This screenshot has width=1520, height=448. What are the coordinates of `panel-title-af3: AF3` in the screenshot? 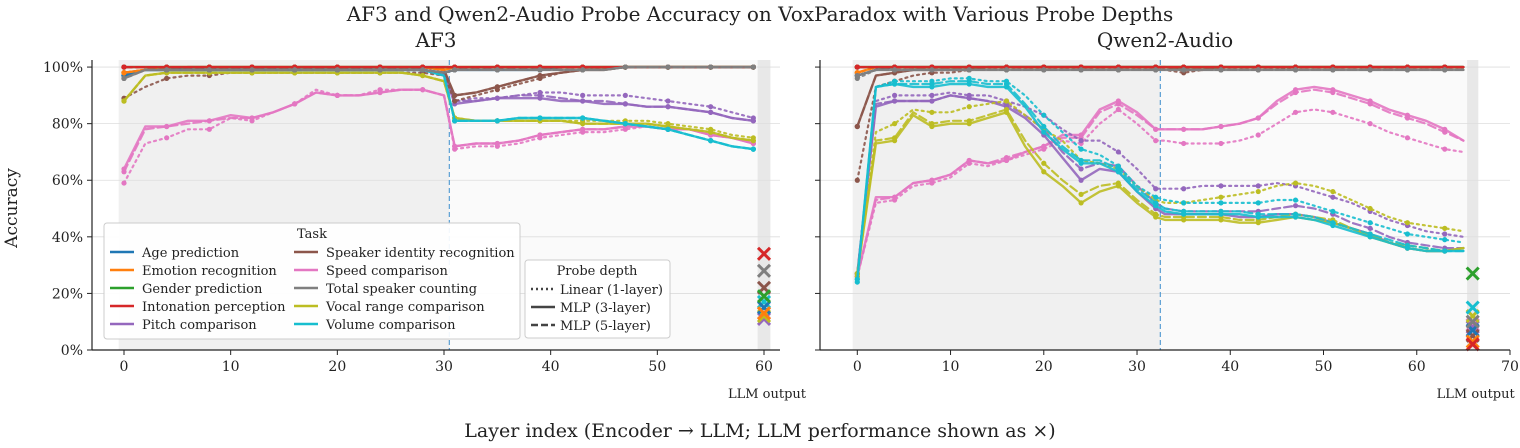 It's located at (436, 40).